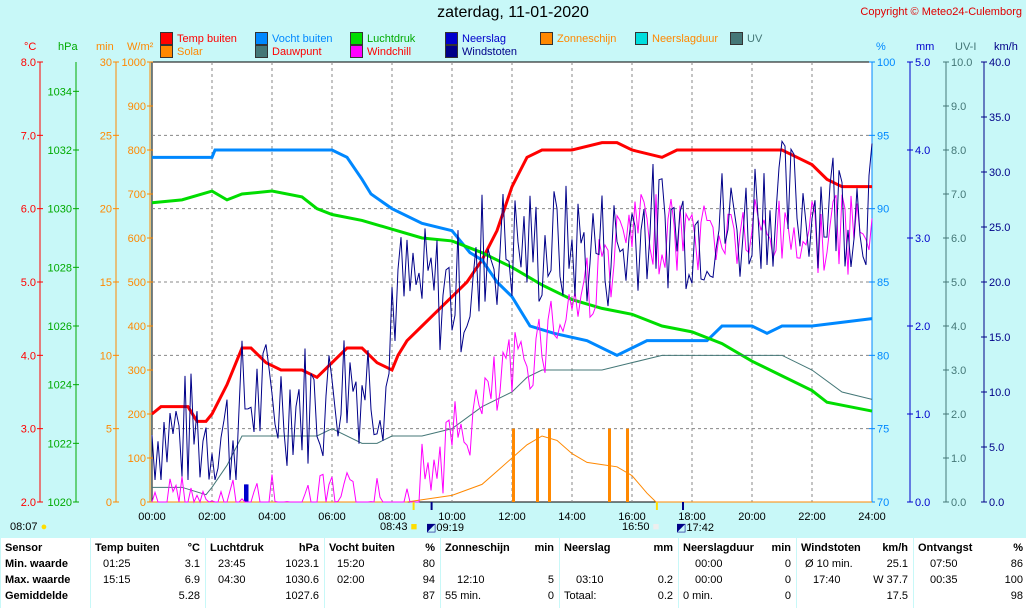 This screenshot has width=1026, height=608. I want to click on axis-label-humidity: 70, so click(883, 503).